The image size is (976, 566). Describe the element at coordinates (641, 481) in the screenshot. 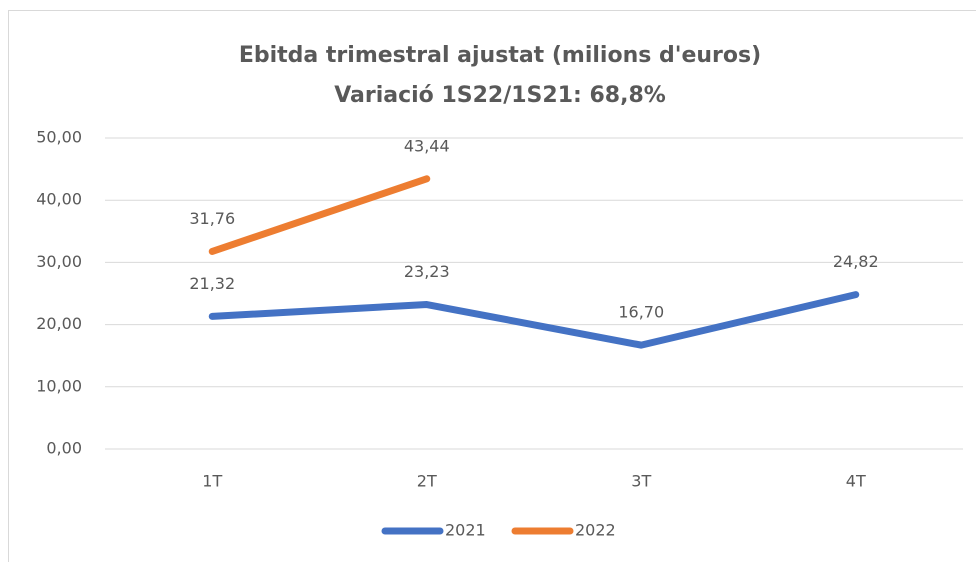

I see `x-tick-label: 3T` at that location.